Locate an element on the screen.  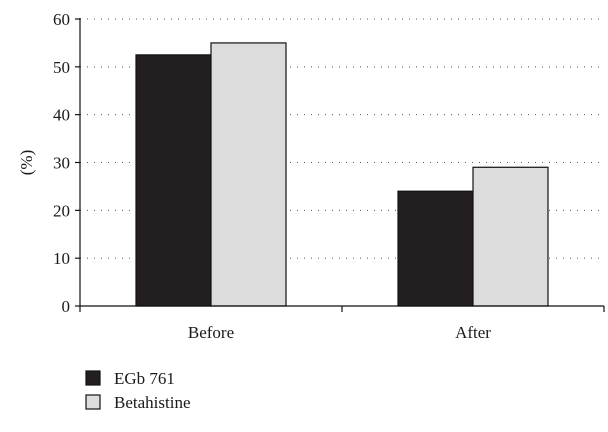
y-tick-labels: 0 10 20 30 40 50 60 is located at coordinates (61, 163).